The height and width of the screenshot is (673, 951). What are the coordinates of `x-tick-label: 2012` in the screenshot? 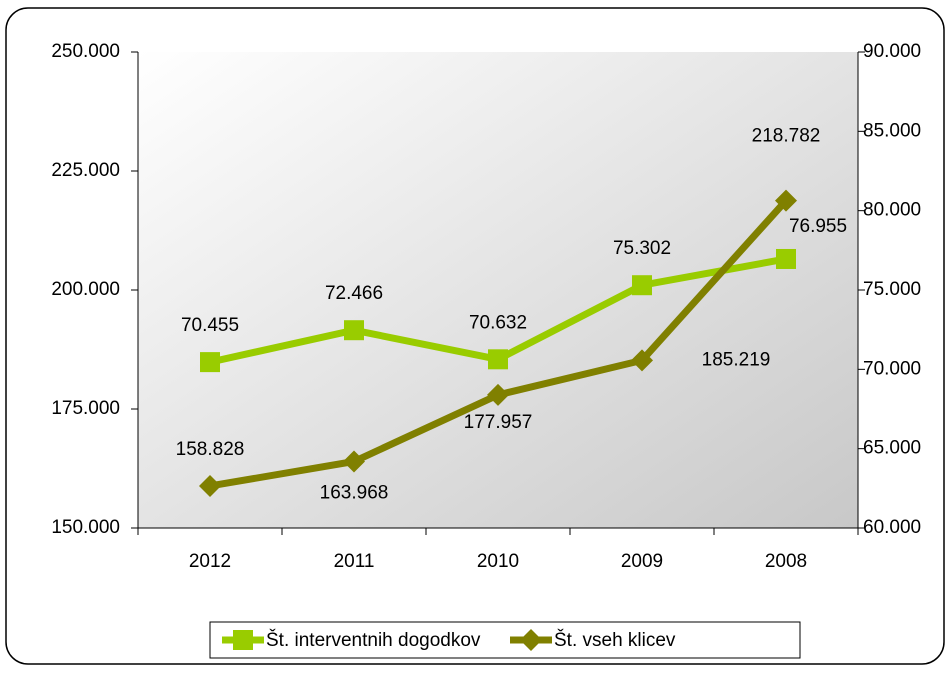 It's located at (210, 561).